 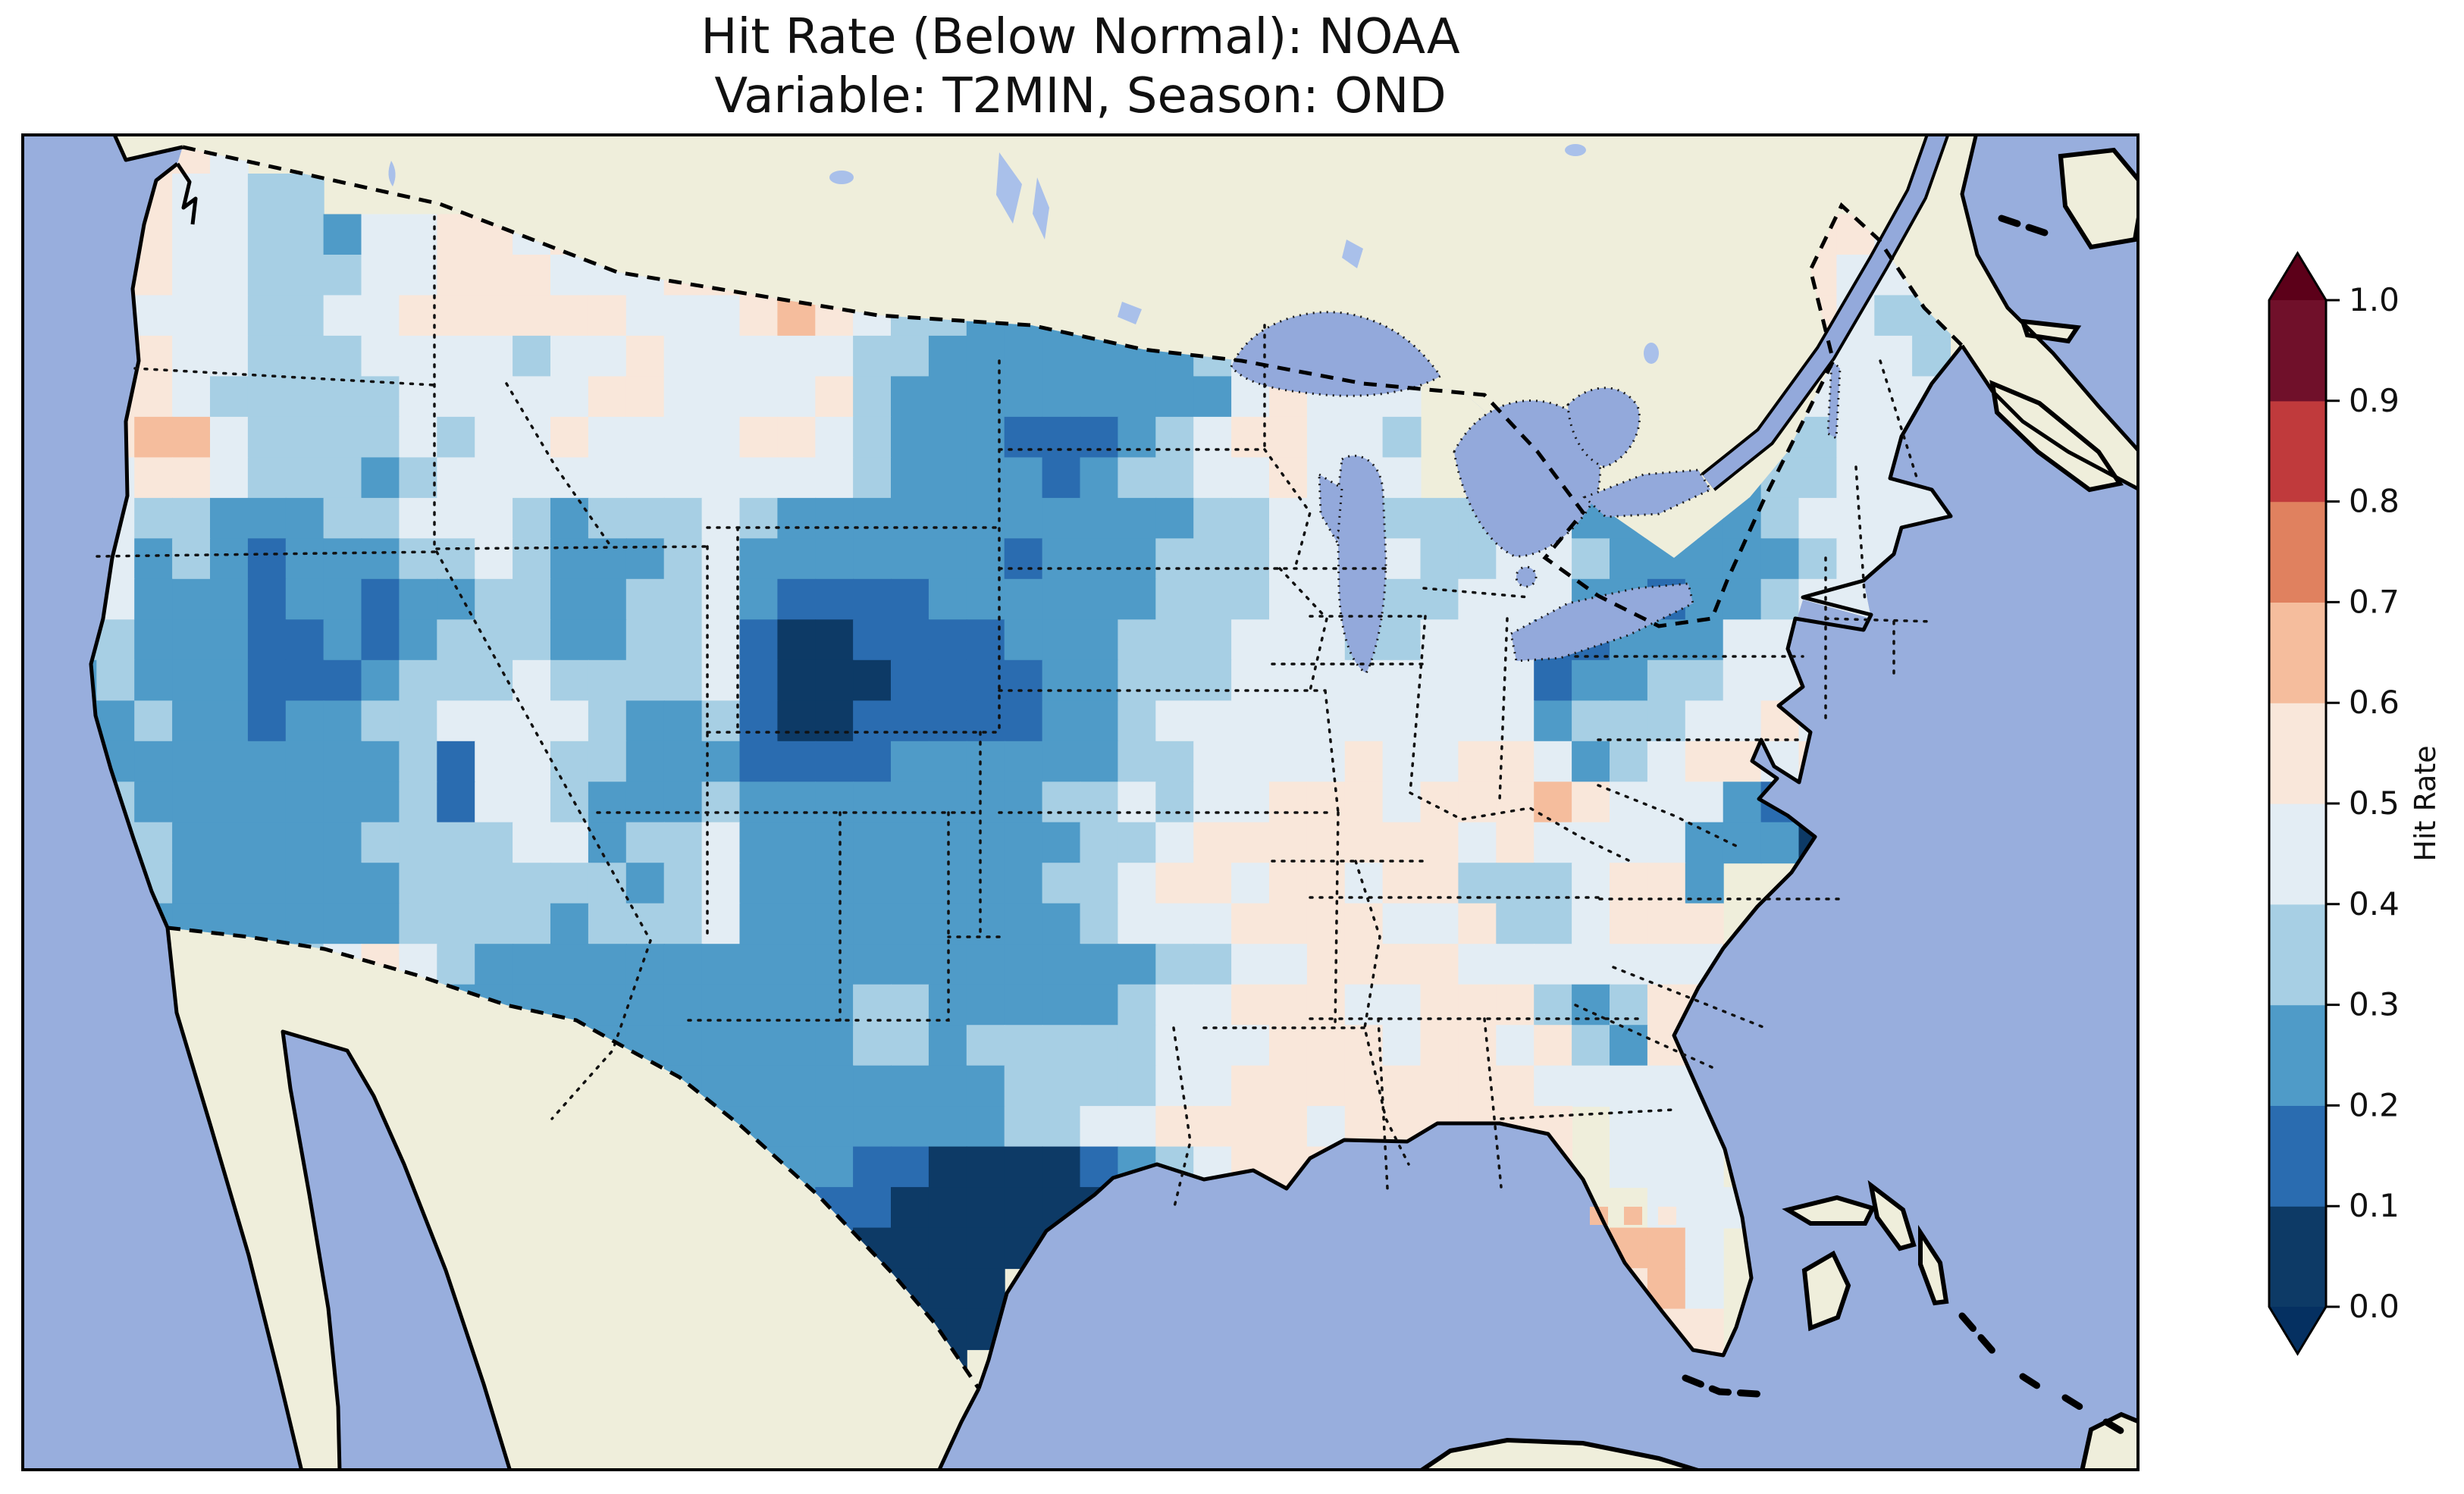 I want to click on hispaniola, so click(x=2109, y=1441).